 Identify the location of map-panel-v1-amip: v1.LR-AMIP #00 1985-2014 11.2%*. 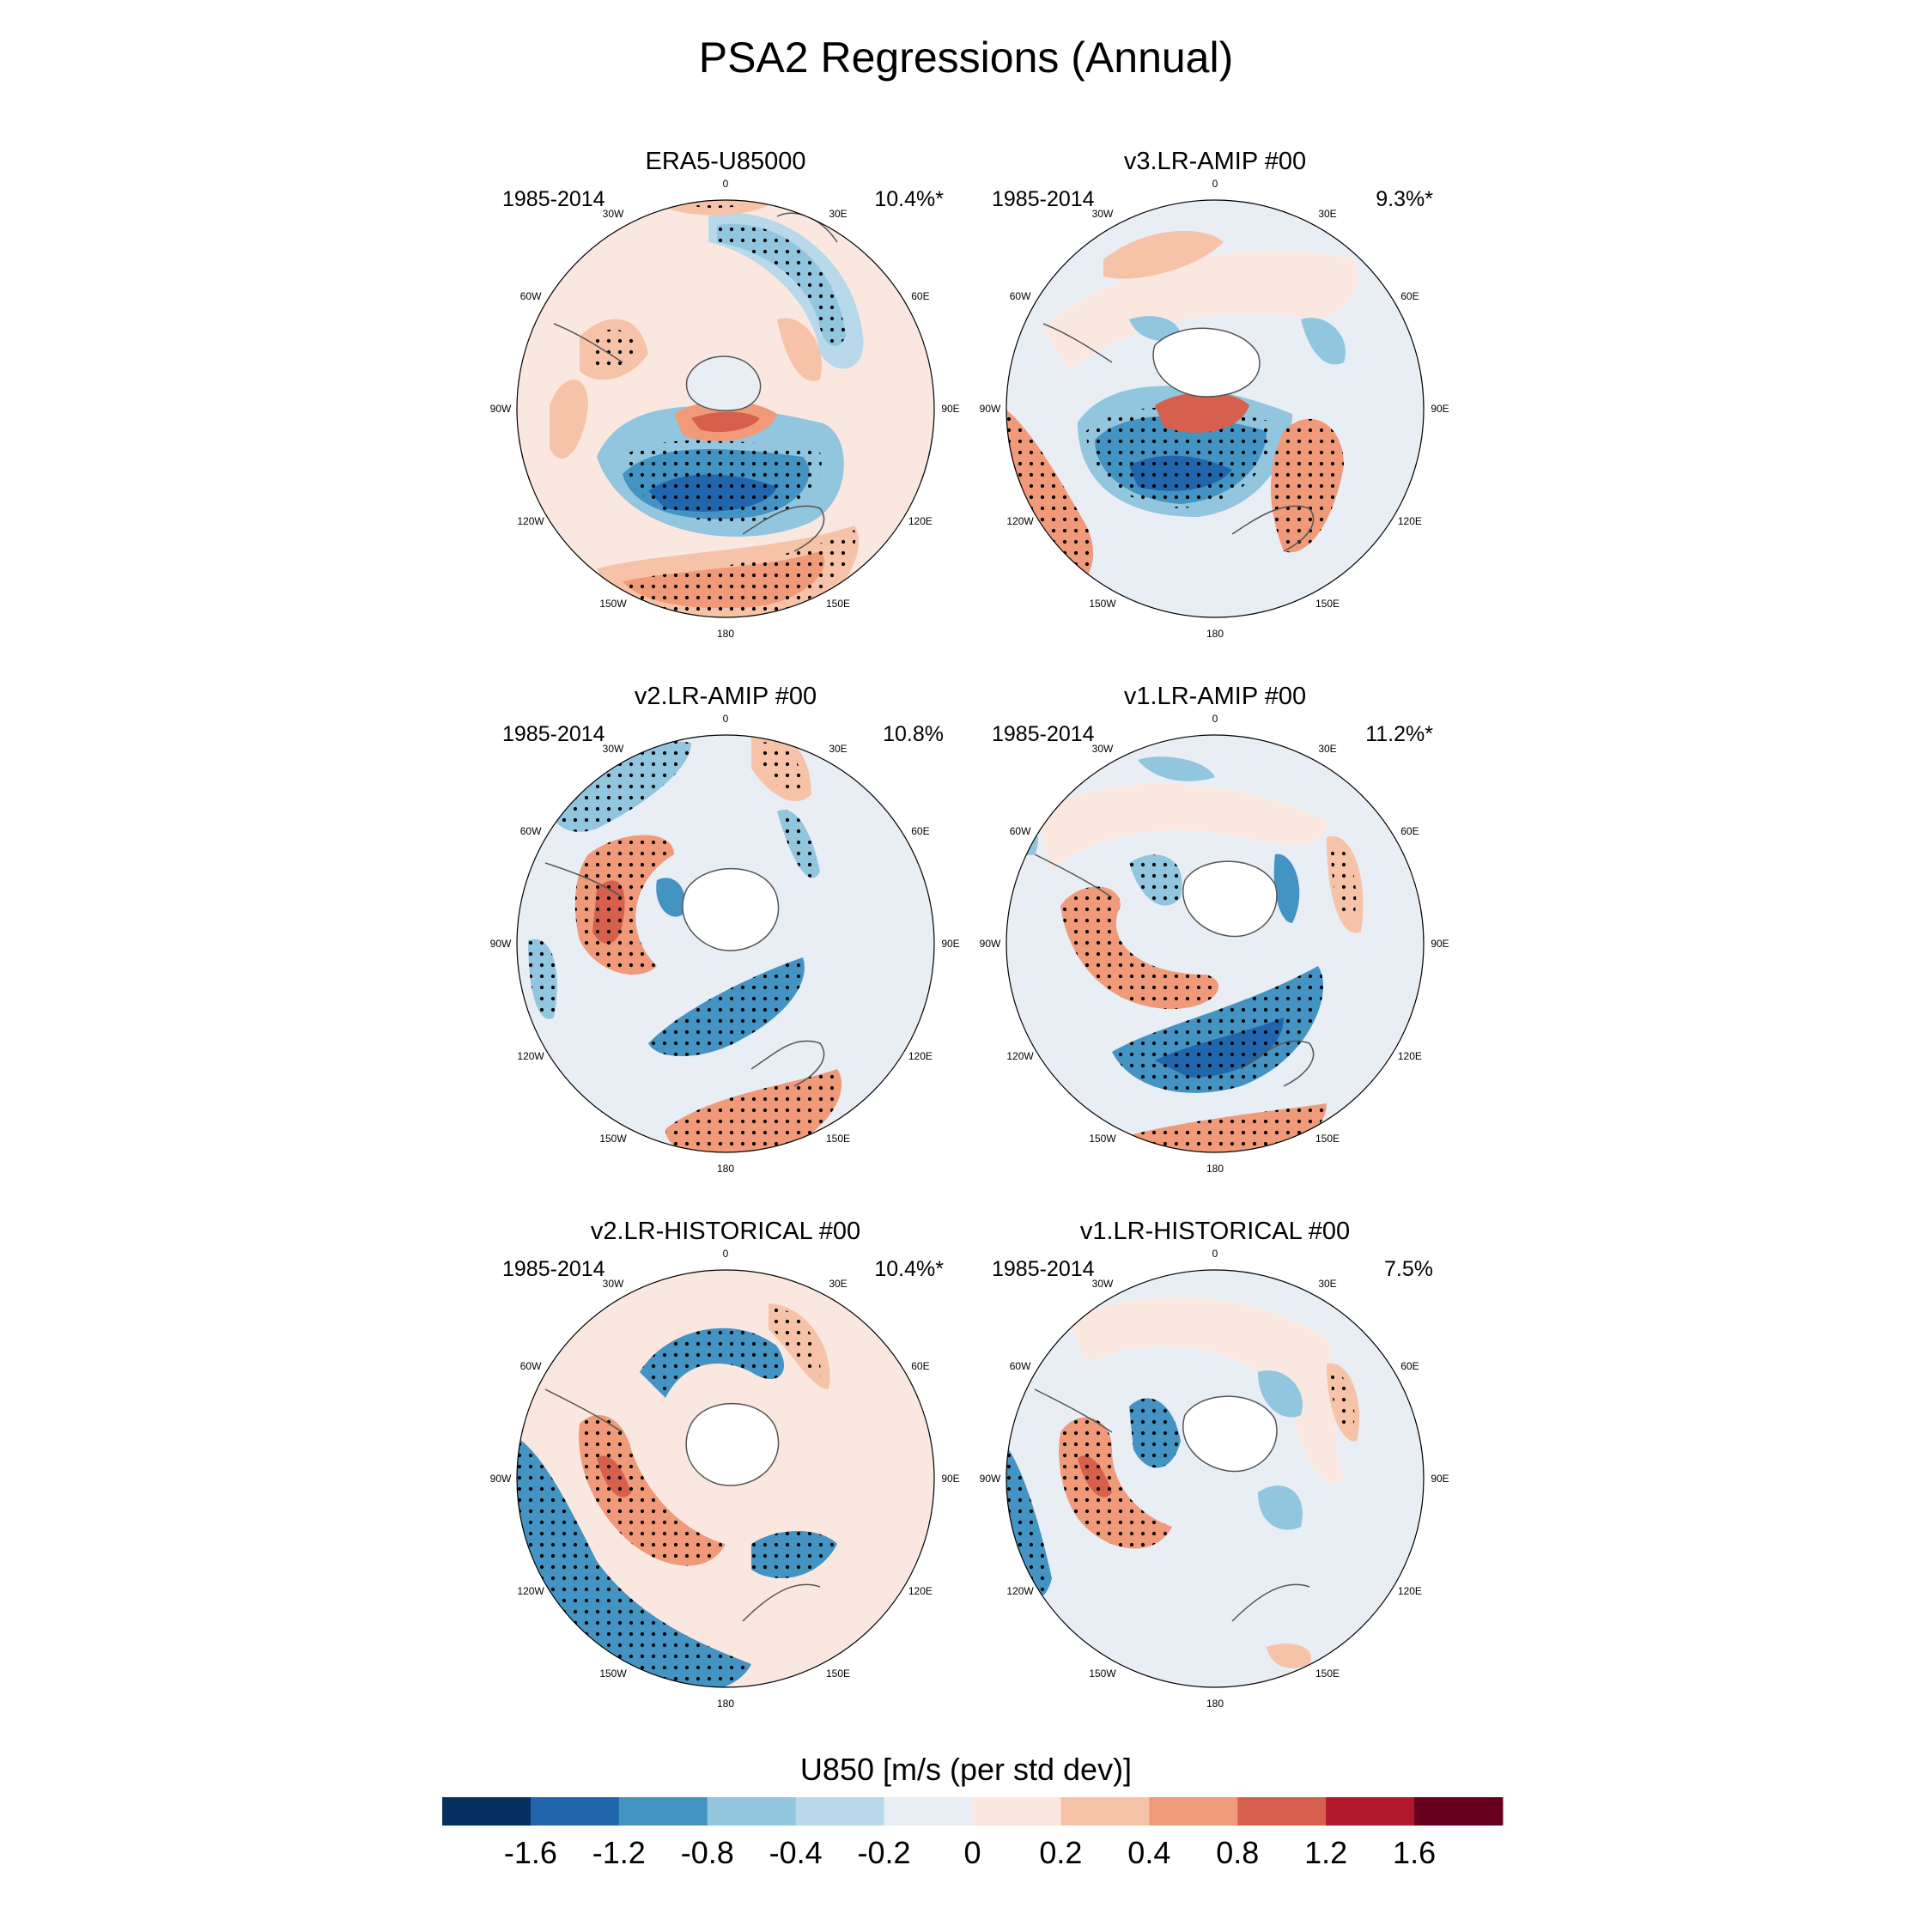
(1214, 940).